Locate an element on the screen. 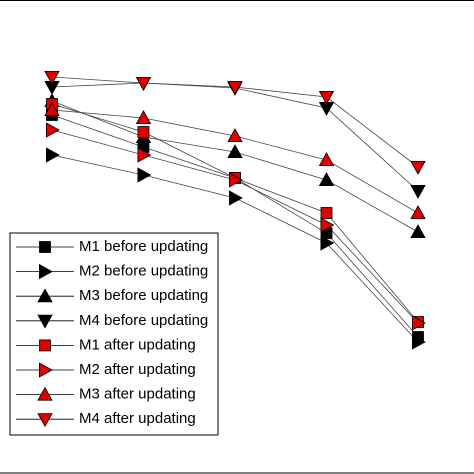  legend-label: M1 after updating is located at coordinates (137, 344).